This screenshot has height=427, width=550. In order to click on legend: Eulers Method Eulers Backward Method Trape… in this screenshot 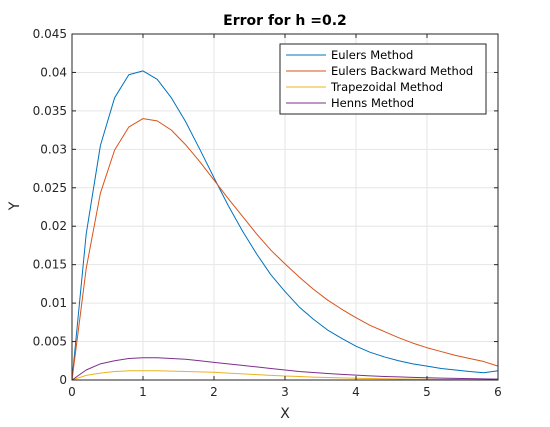, I will do `click(383, 79)`.